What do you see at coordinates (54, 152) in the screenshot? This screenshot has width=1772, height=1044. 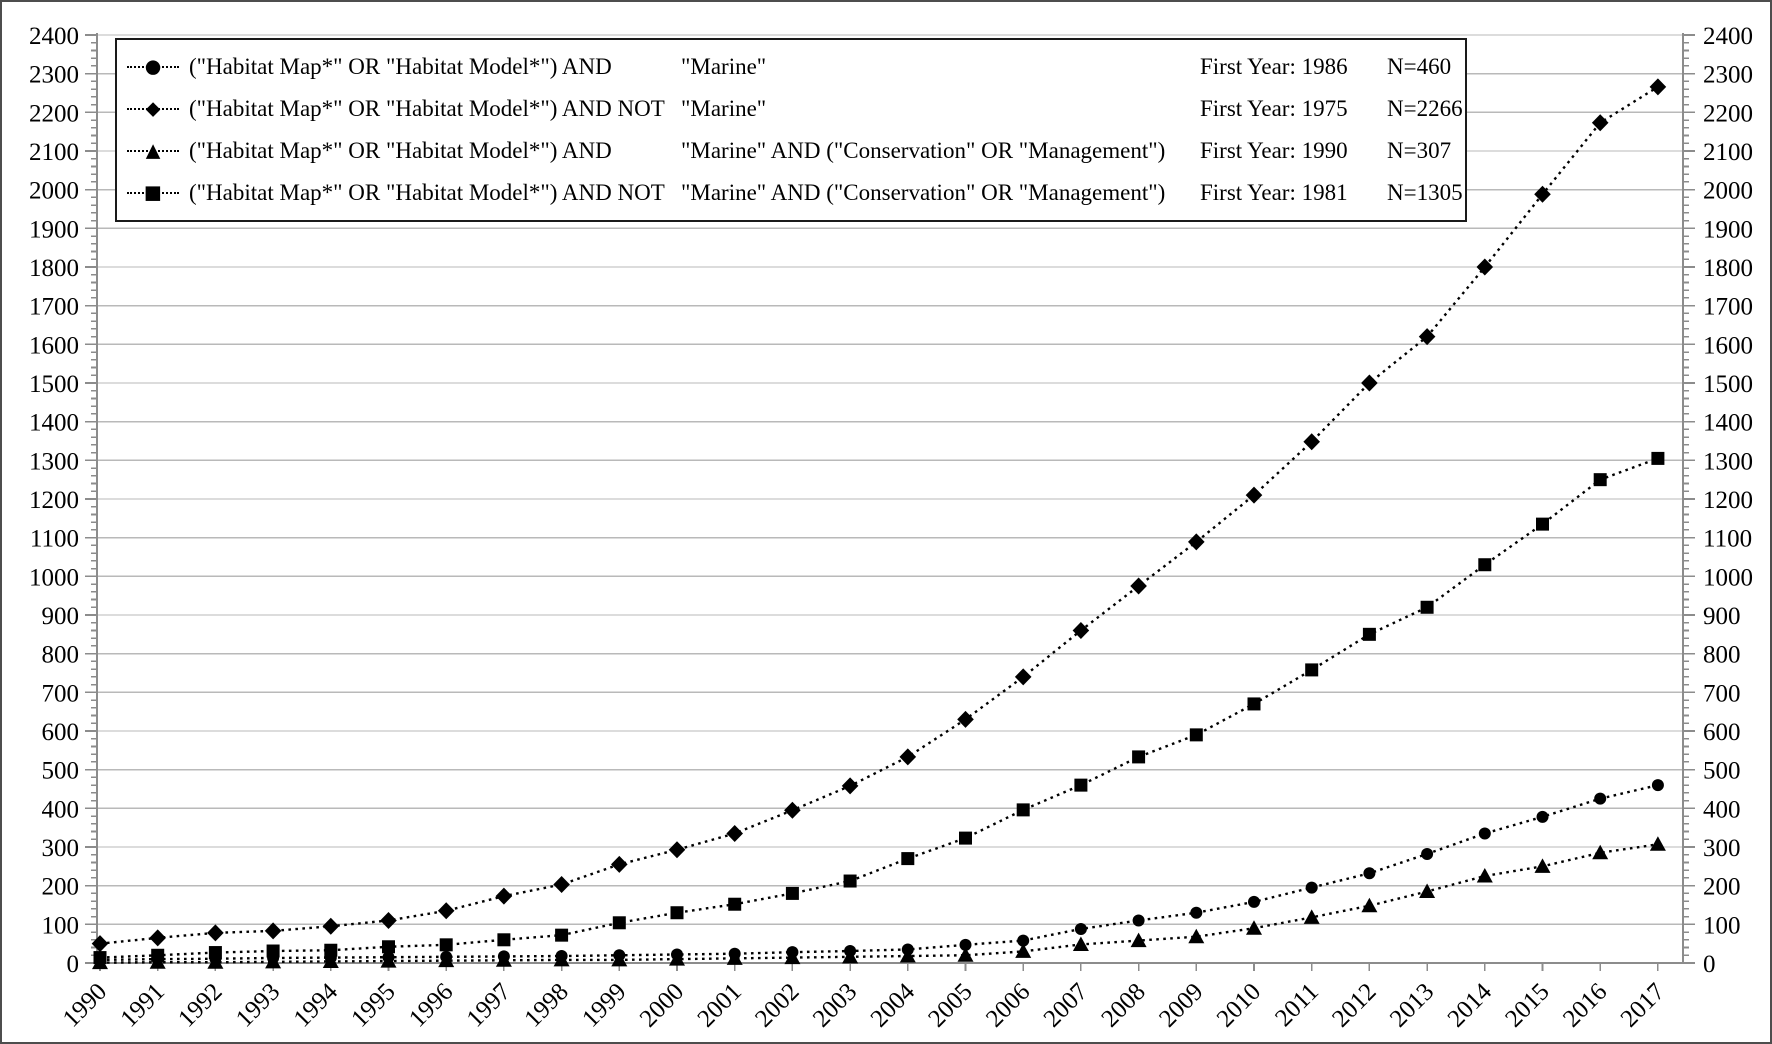 I see `y-tick-label-left: 2100` at bounding box center [54, 152].